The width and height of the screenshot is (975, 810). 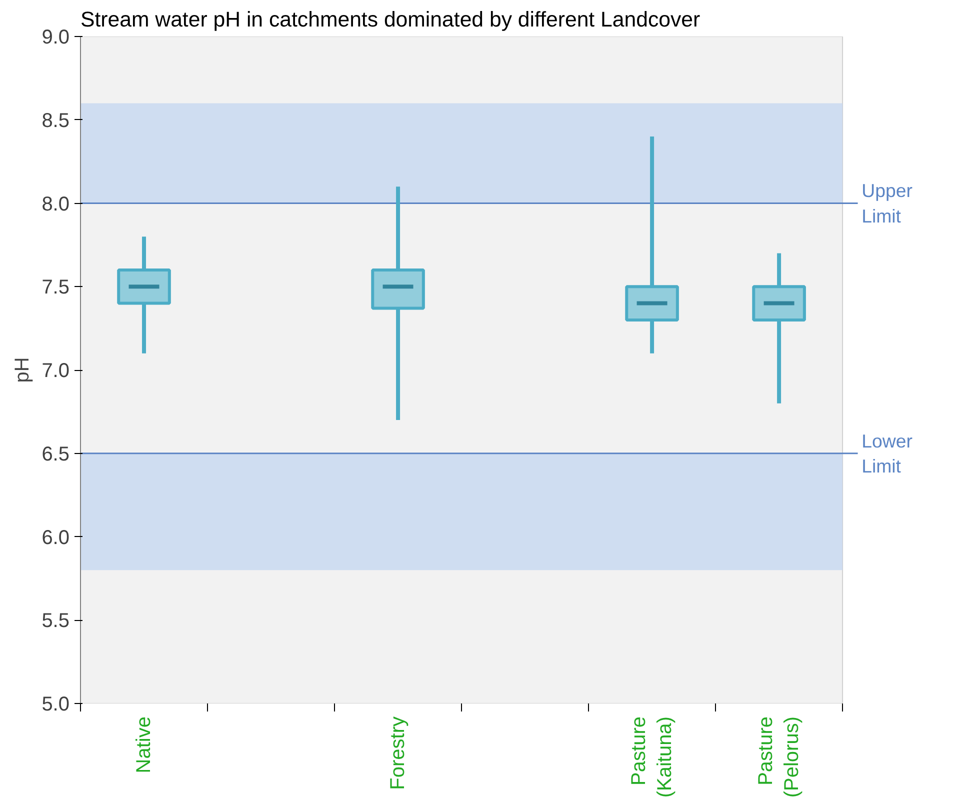 I want to click on x-tick-label: Pasture (Kaituna), so click(x=652, y=757).